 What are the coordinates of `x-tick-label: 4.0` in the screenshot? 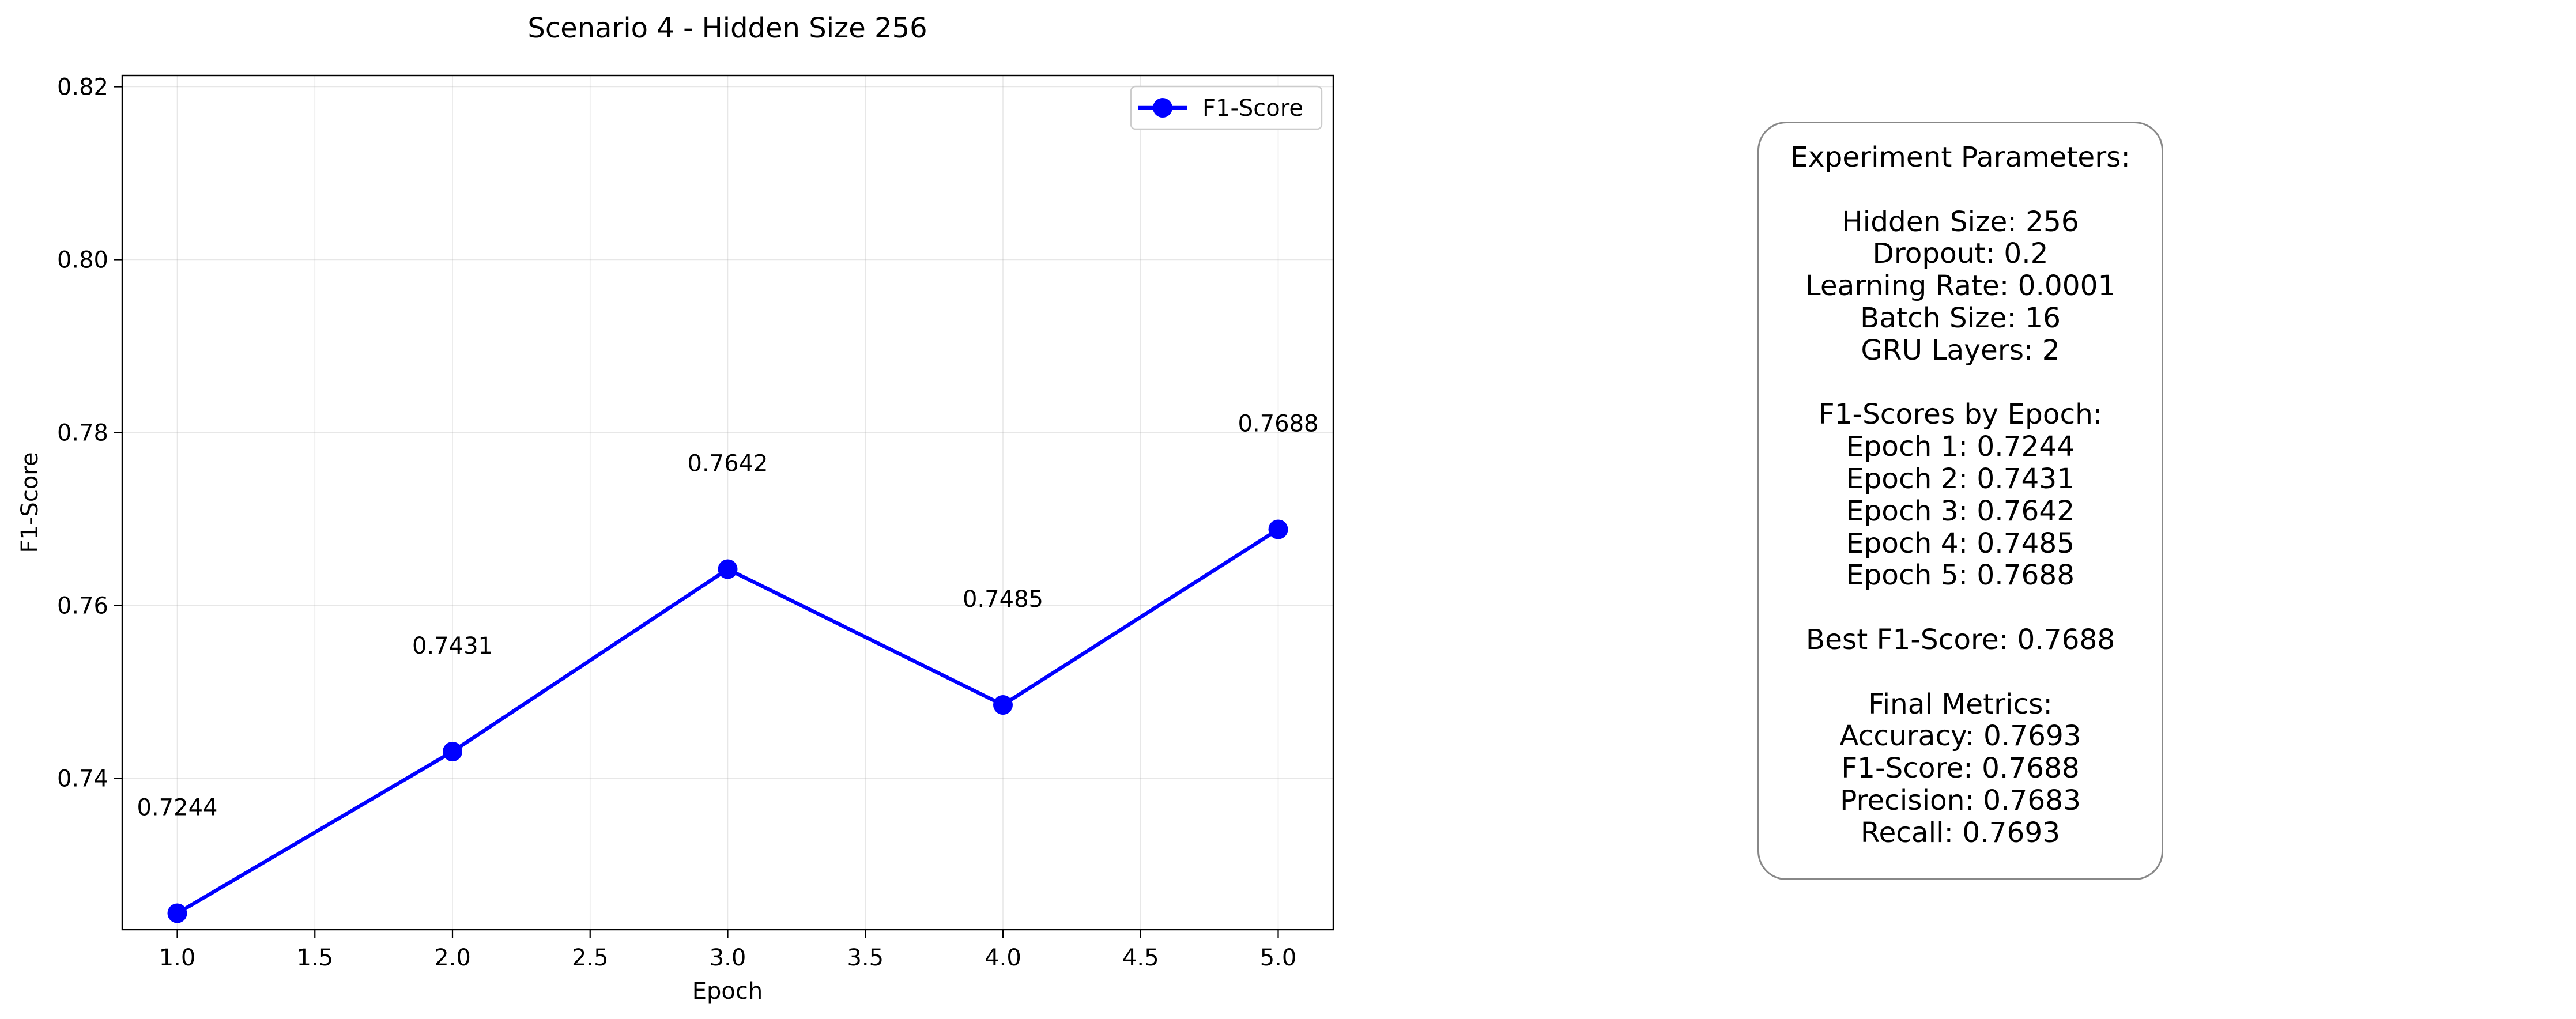 It's located at (1003, 958).